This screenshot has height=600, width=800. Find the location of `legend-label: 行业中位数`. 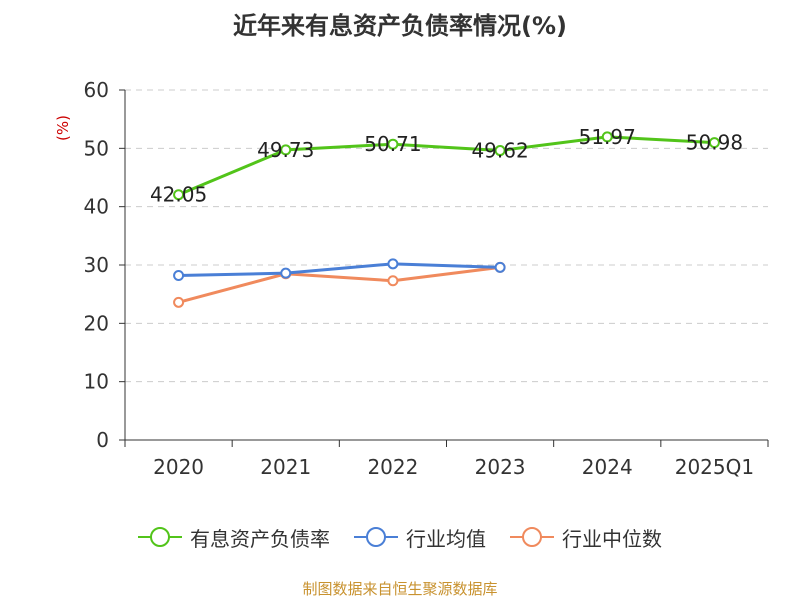

legend-label: 行业中位数 is located at coordinates (612, 538).